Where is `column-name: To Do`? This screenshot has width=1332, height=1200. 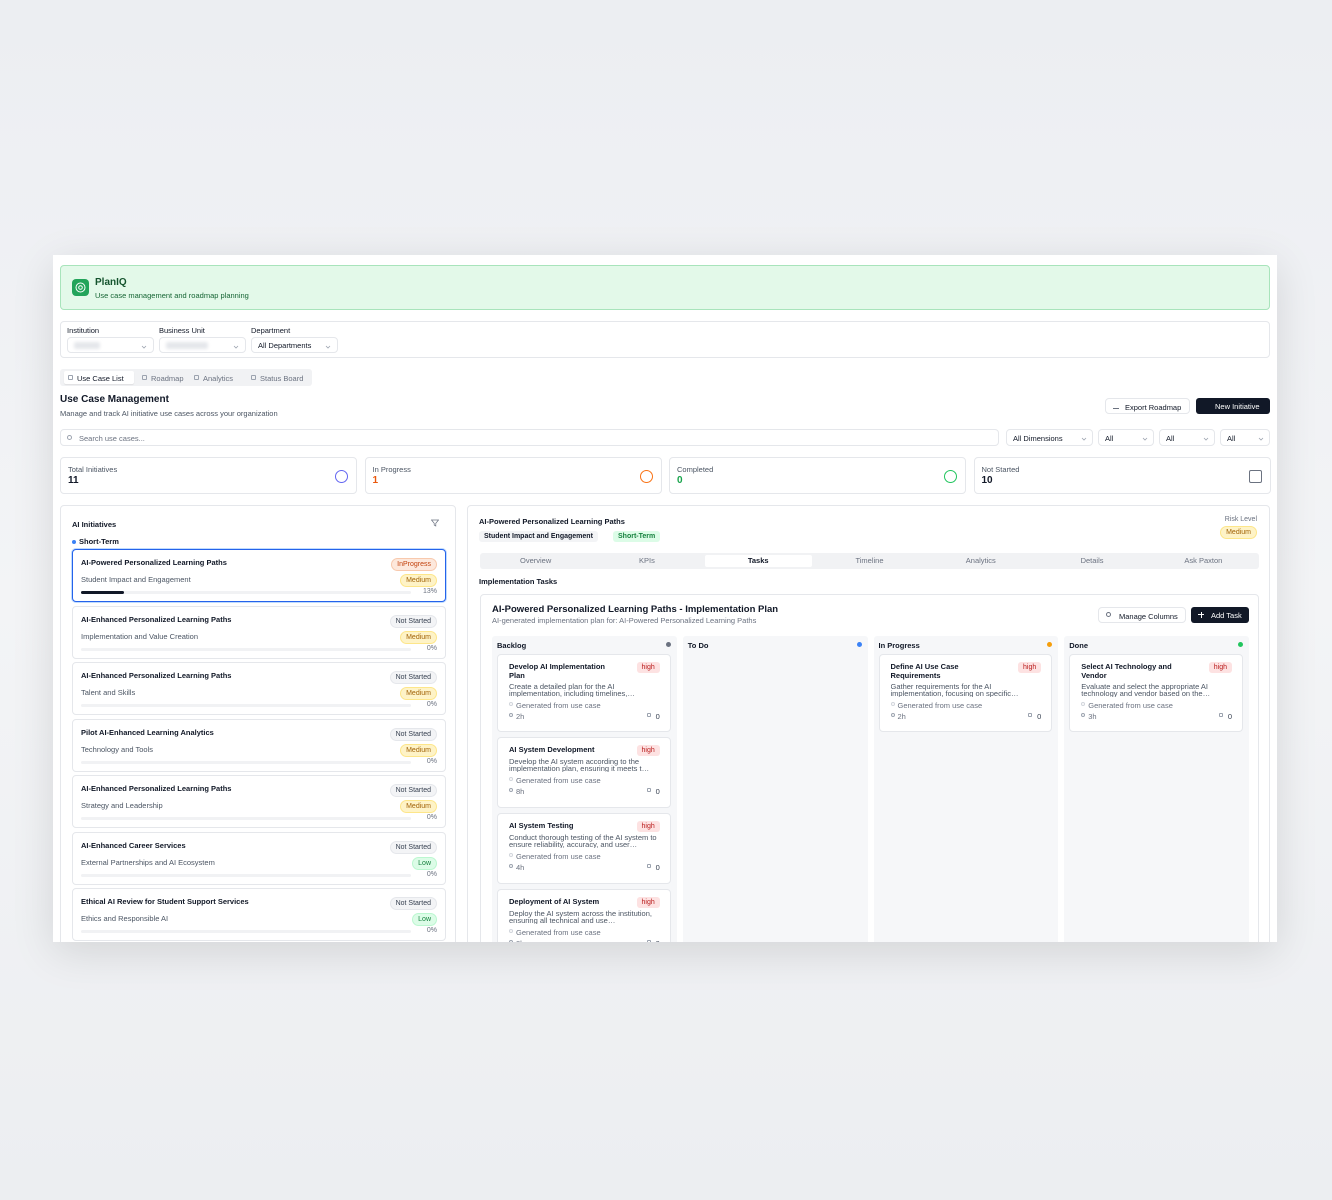 column-name: To Do is located at coordinates (698, 645).